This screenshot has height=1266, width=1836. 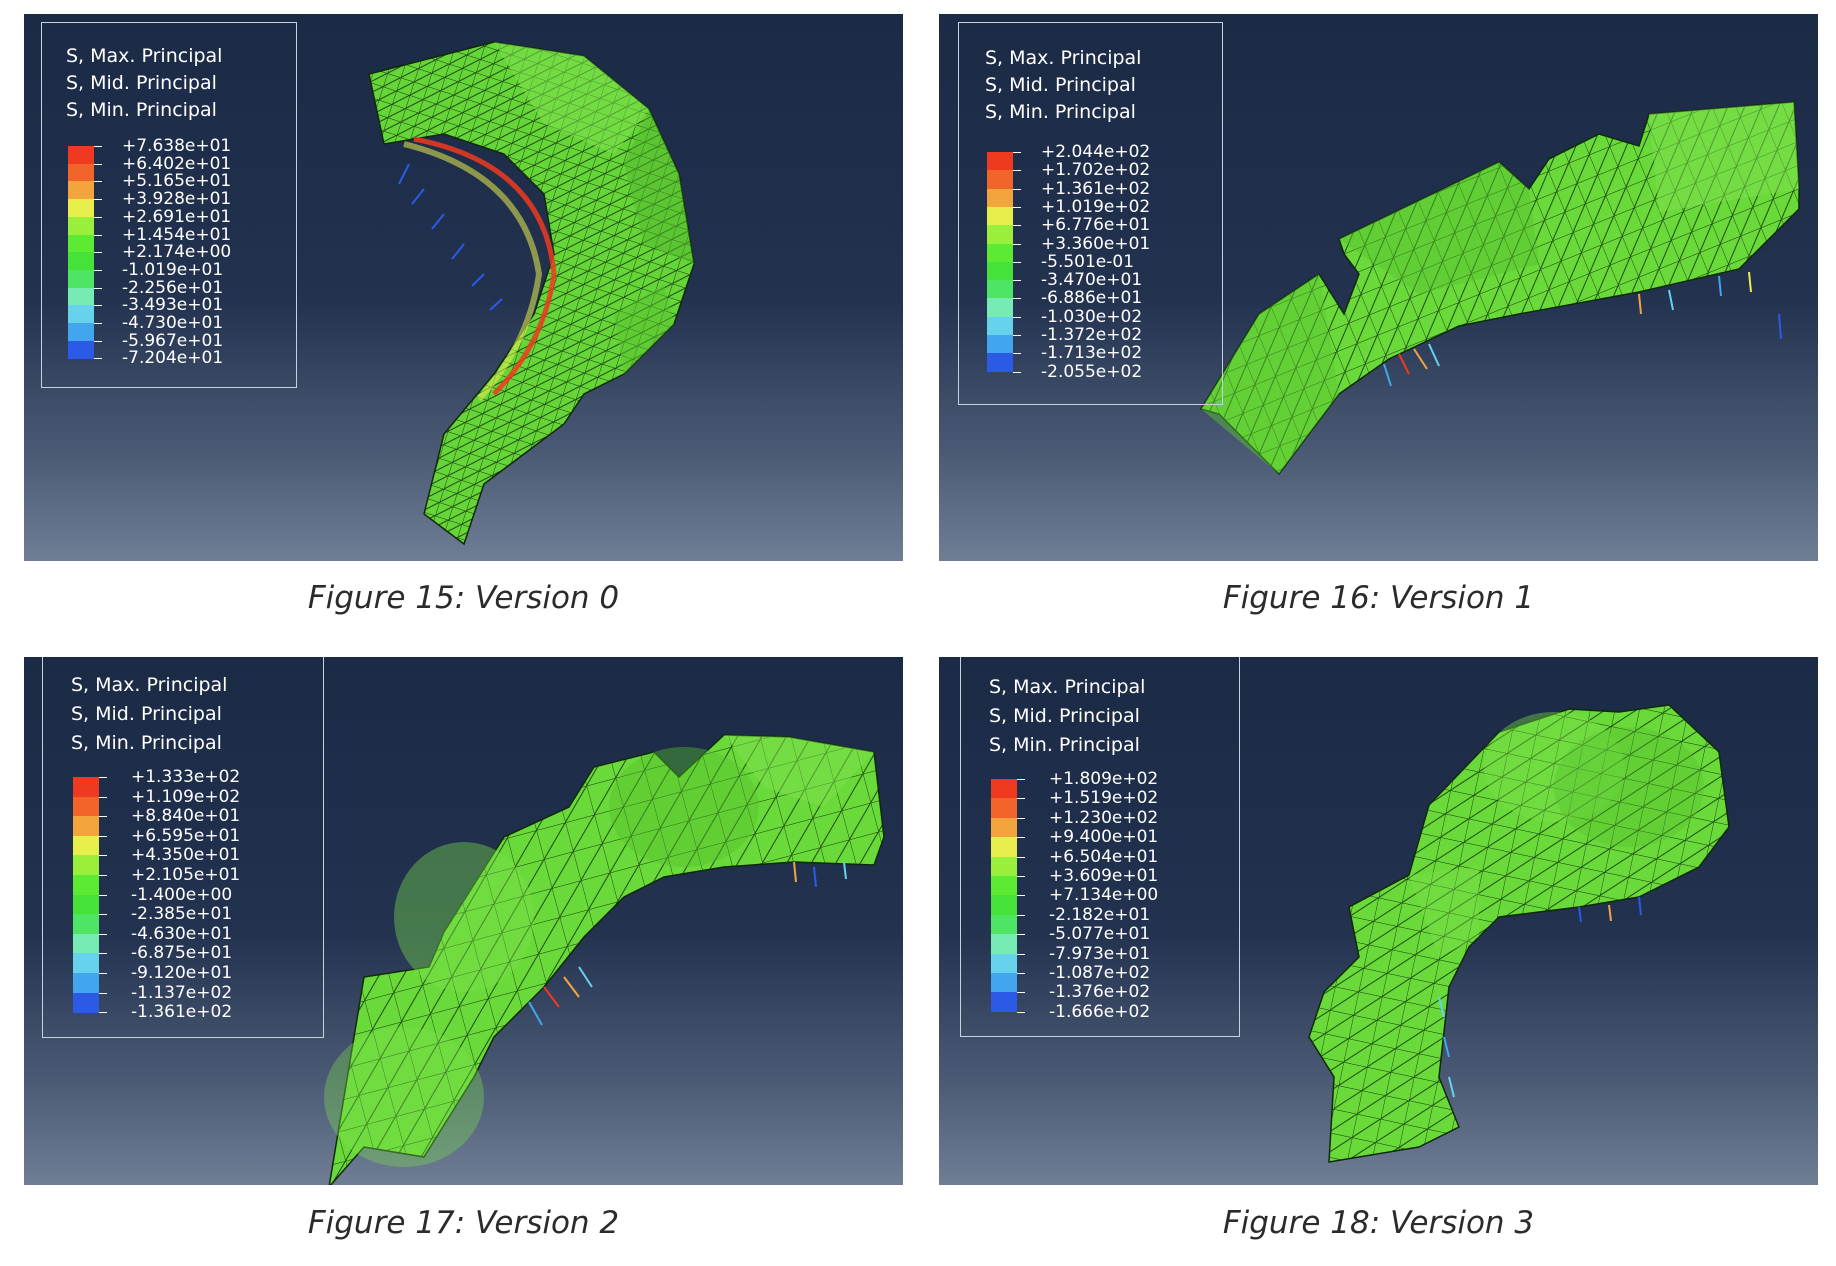 I want to click on legend-value: -1.376e+02, so click(x=1100, y=992).